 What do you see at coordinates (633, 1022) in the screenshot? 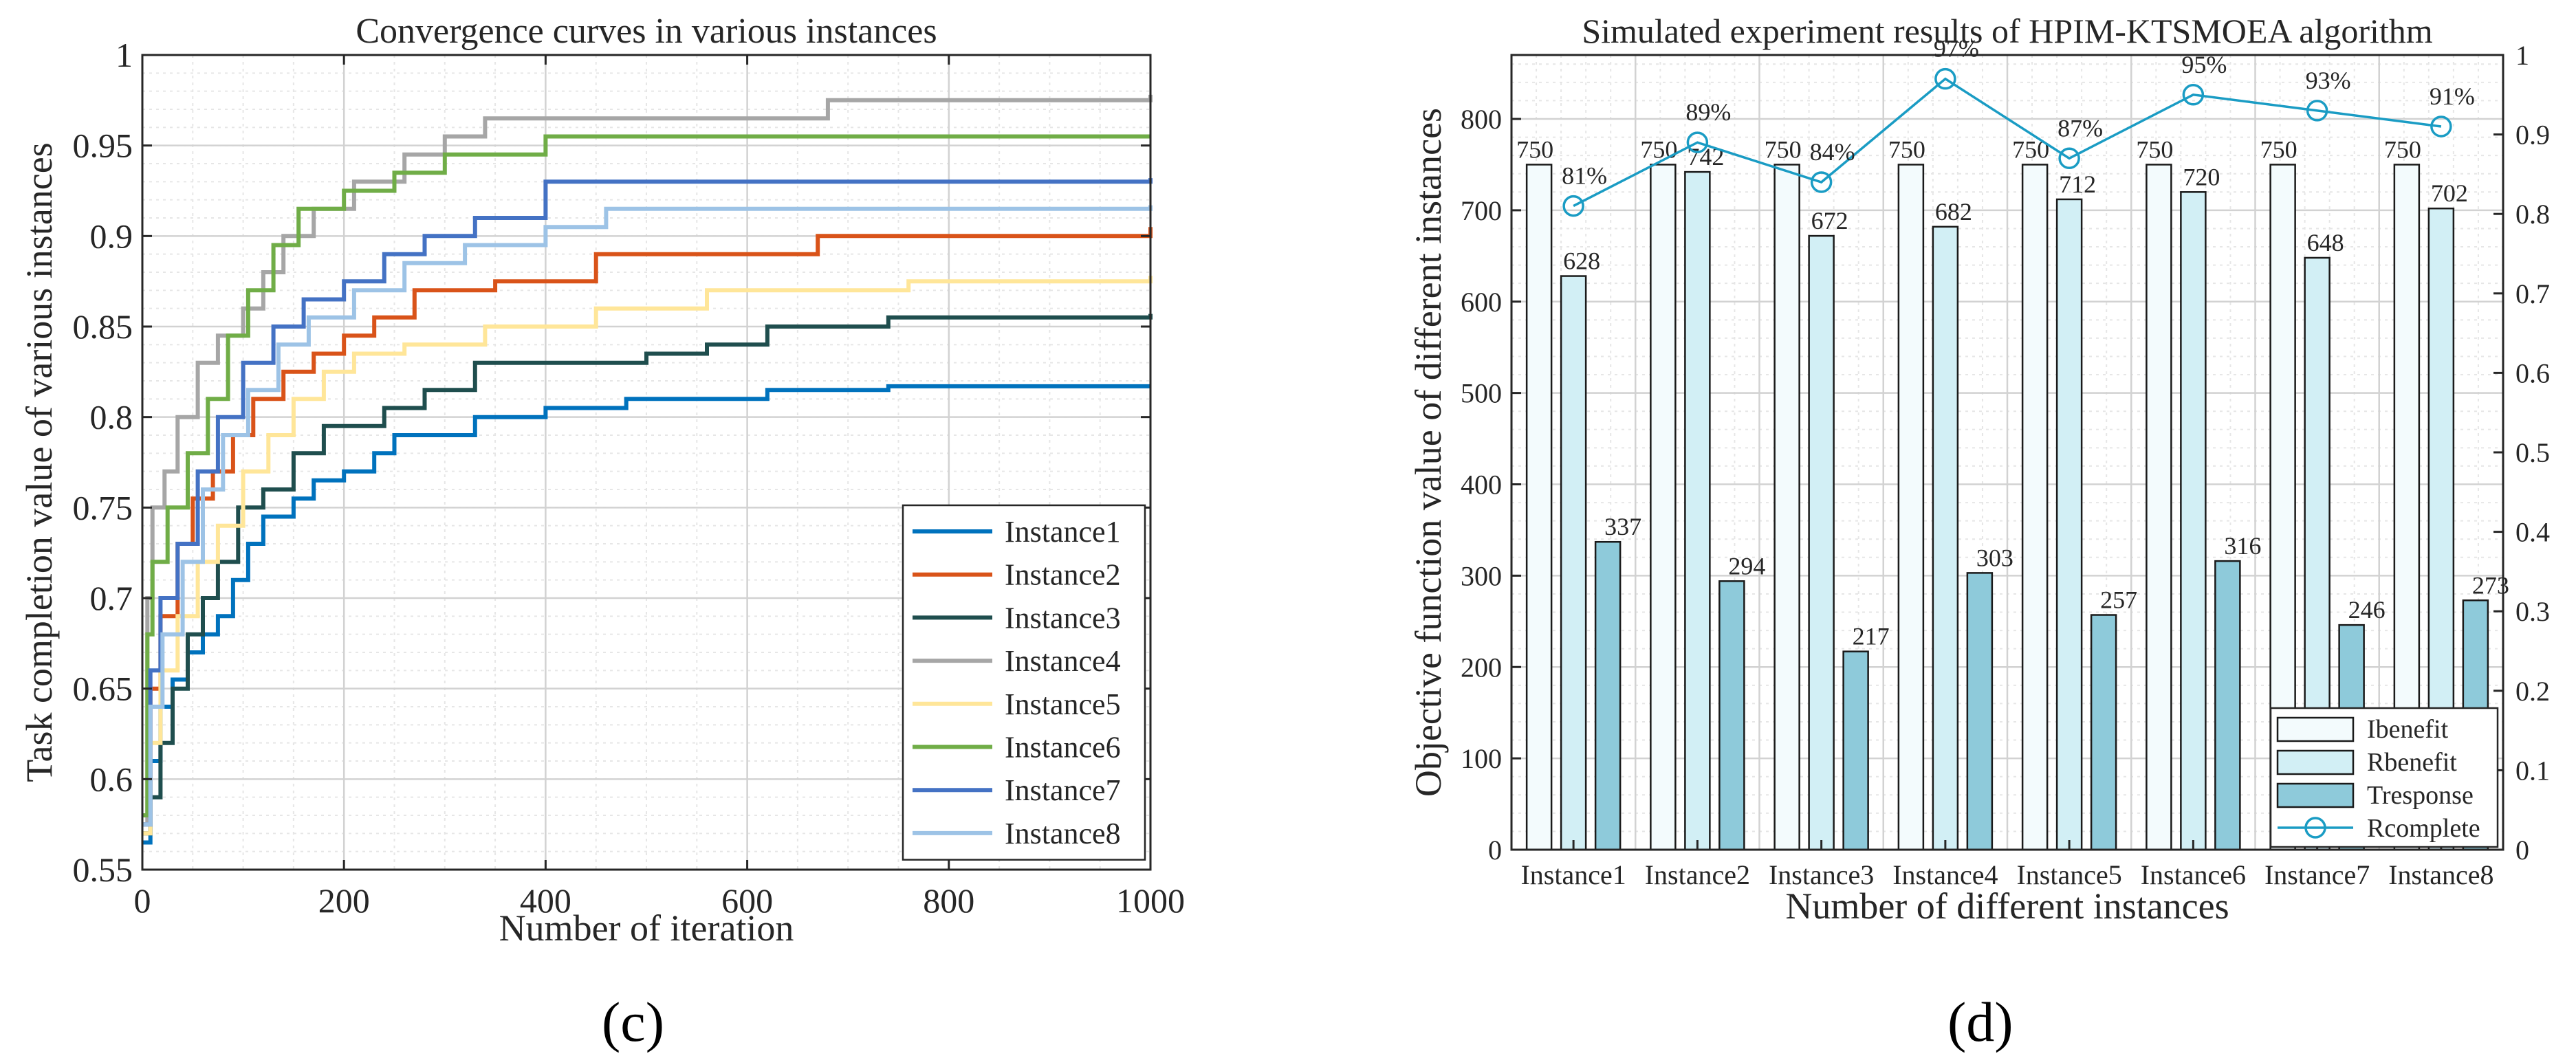
I see `panel-label-c: (c)` at bounding box center [633, 1022].